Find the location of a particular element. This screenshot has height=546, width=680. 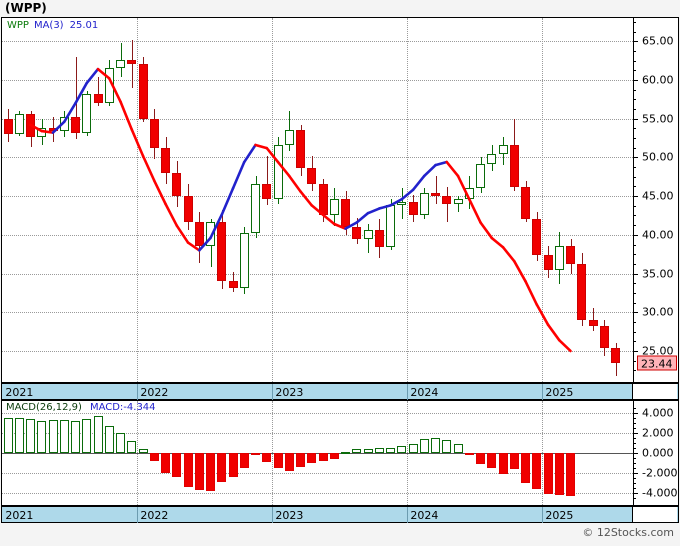

price-axis-label: 25.00 is located at coordinates (658, 351).